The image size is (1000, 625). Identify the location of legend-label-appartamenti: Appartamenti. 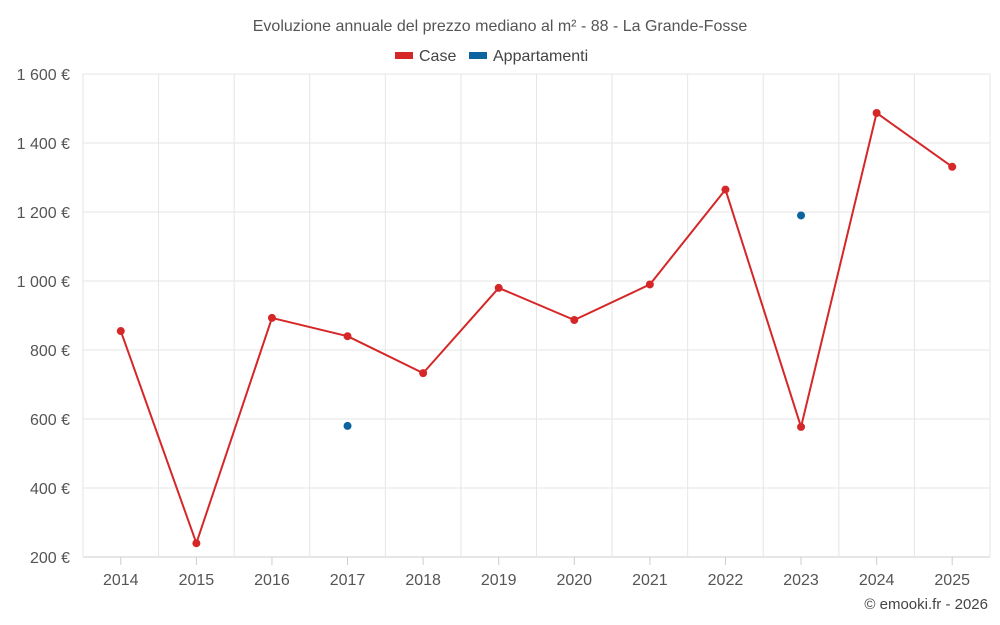
(540, 56).